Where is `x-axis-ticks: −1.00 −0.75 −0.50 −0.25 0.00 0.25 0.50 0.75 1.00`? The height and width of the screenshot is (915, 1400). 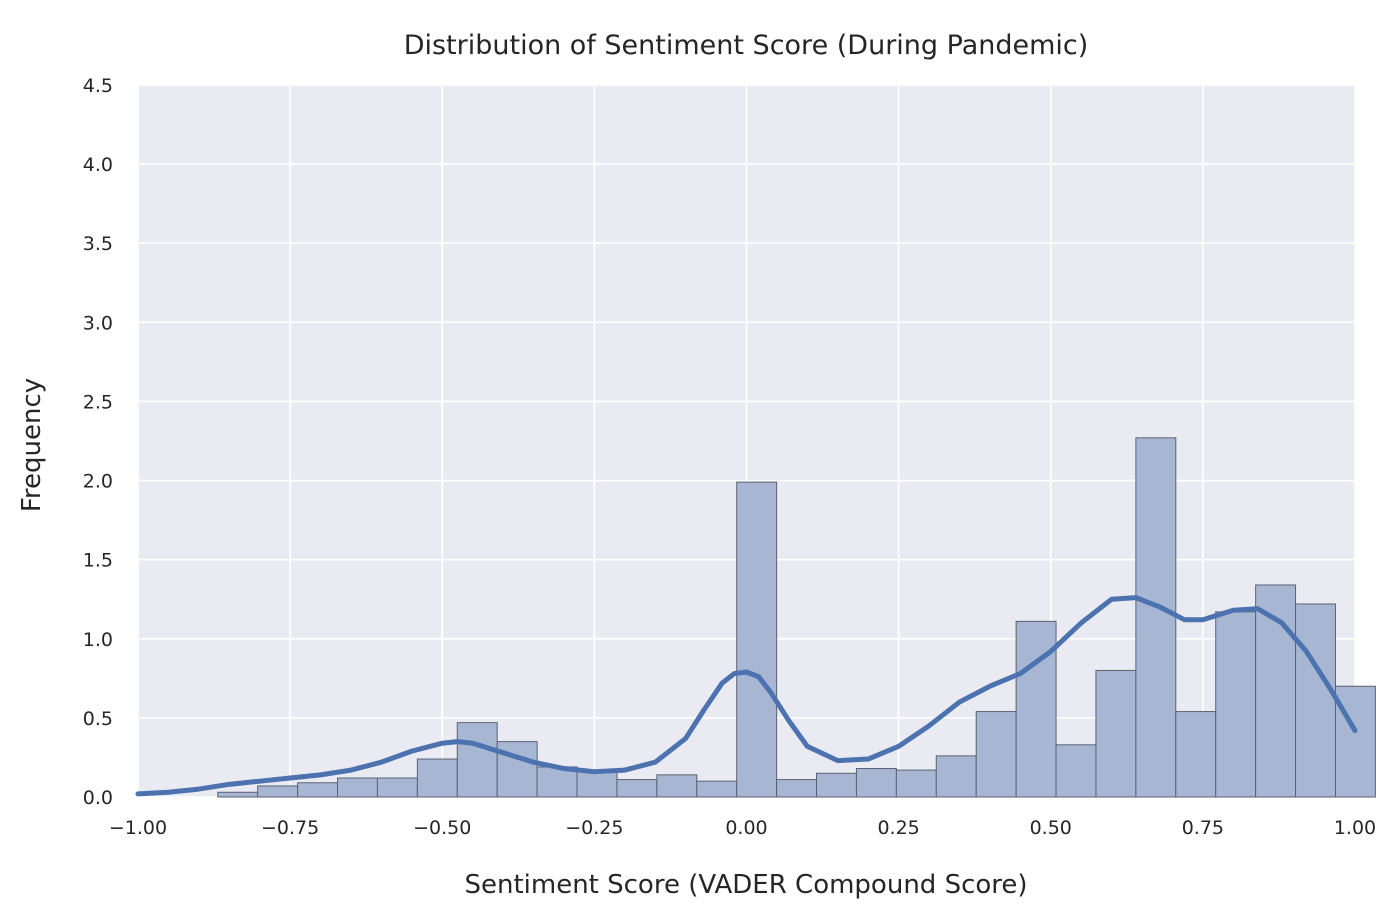 x-axis-ticks: −1.00 −0.75 −0.50 −0.25 0.00 0.25 0.50 0.75 1.00 is located at coordinates (742, 828).